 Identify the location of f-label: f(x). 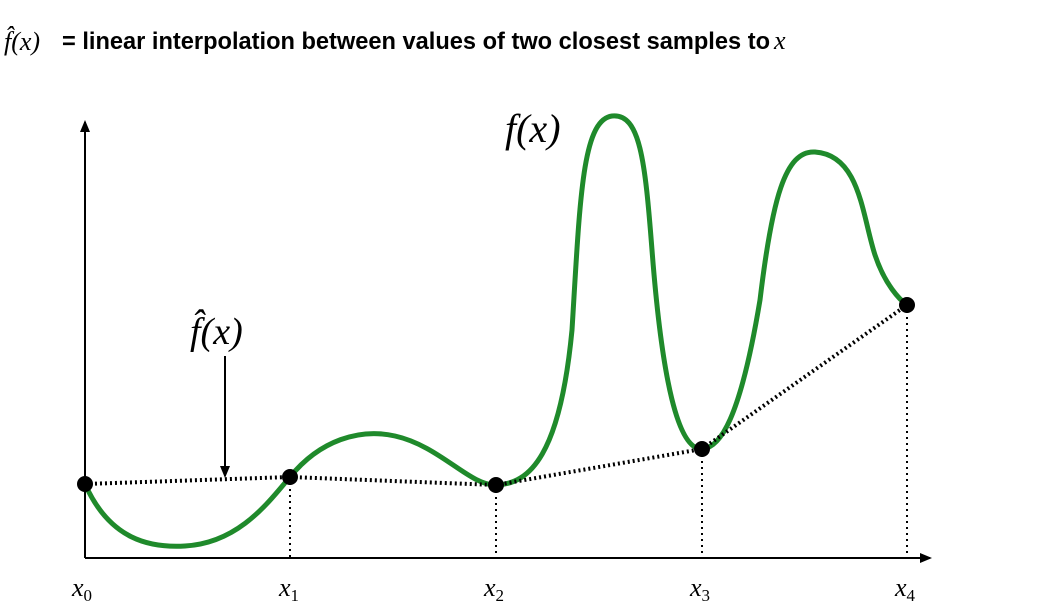
(533, 128).